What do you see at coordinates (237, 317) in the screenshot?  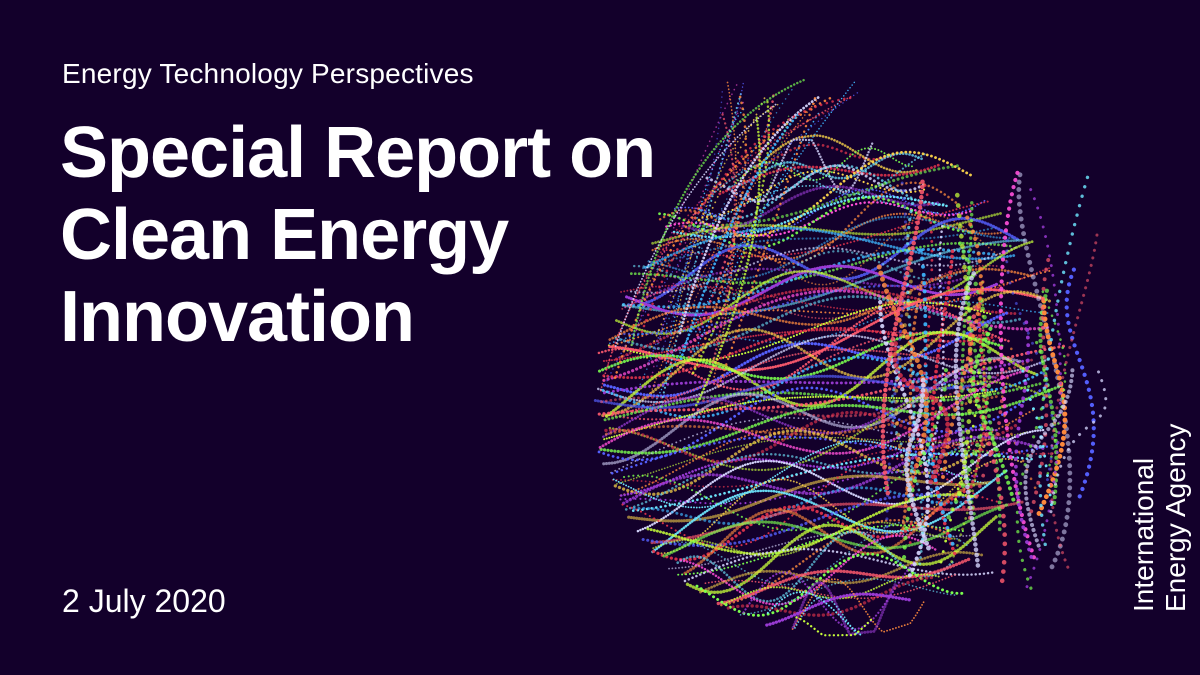 I see `title-line-3: Innovation` at bounding box center [237, 317].